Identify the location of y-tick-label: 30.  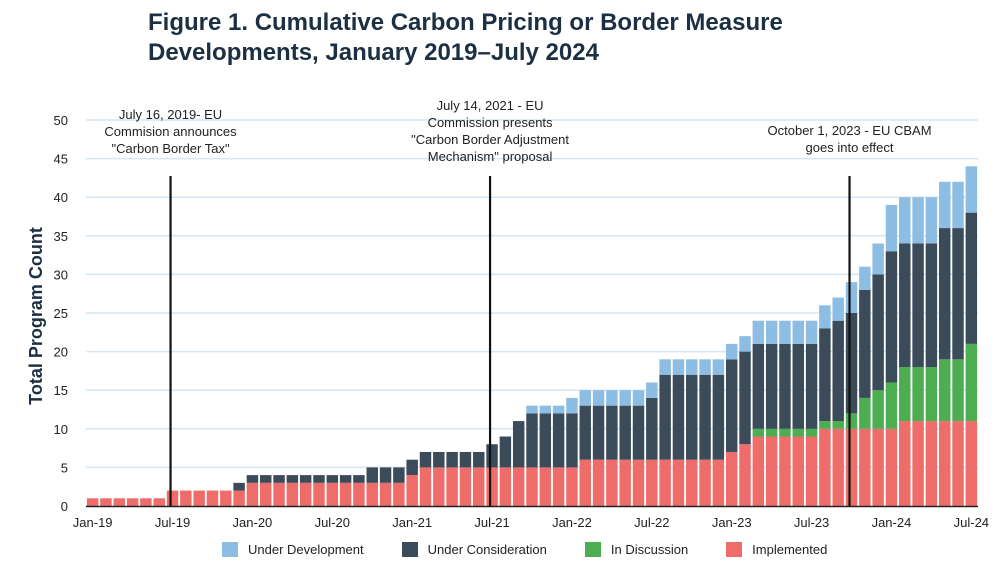
(61, 274).